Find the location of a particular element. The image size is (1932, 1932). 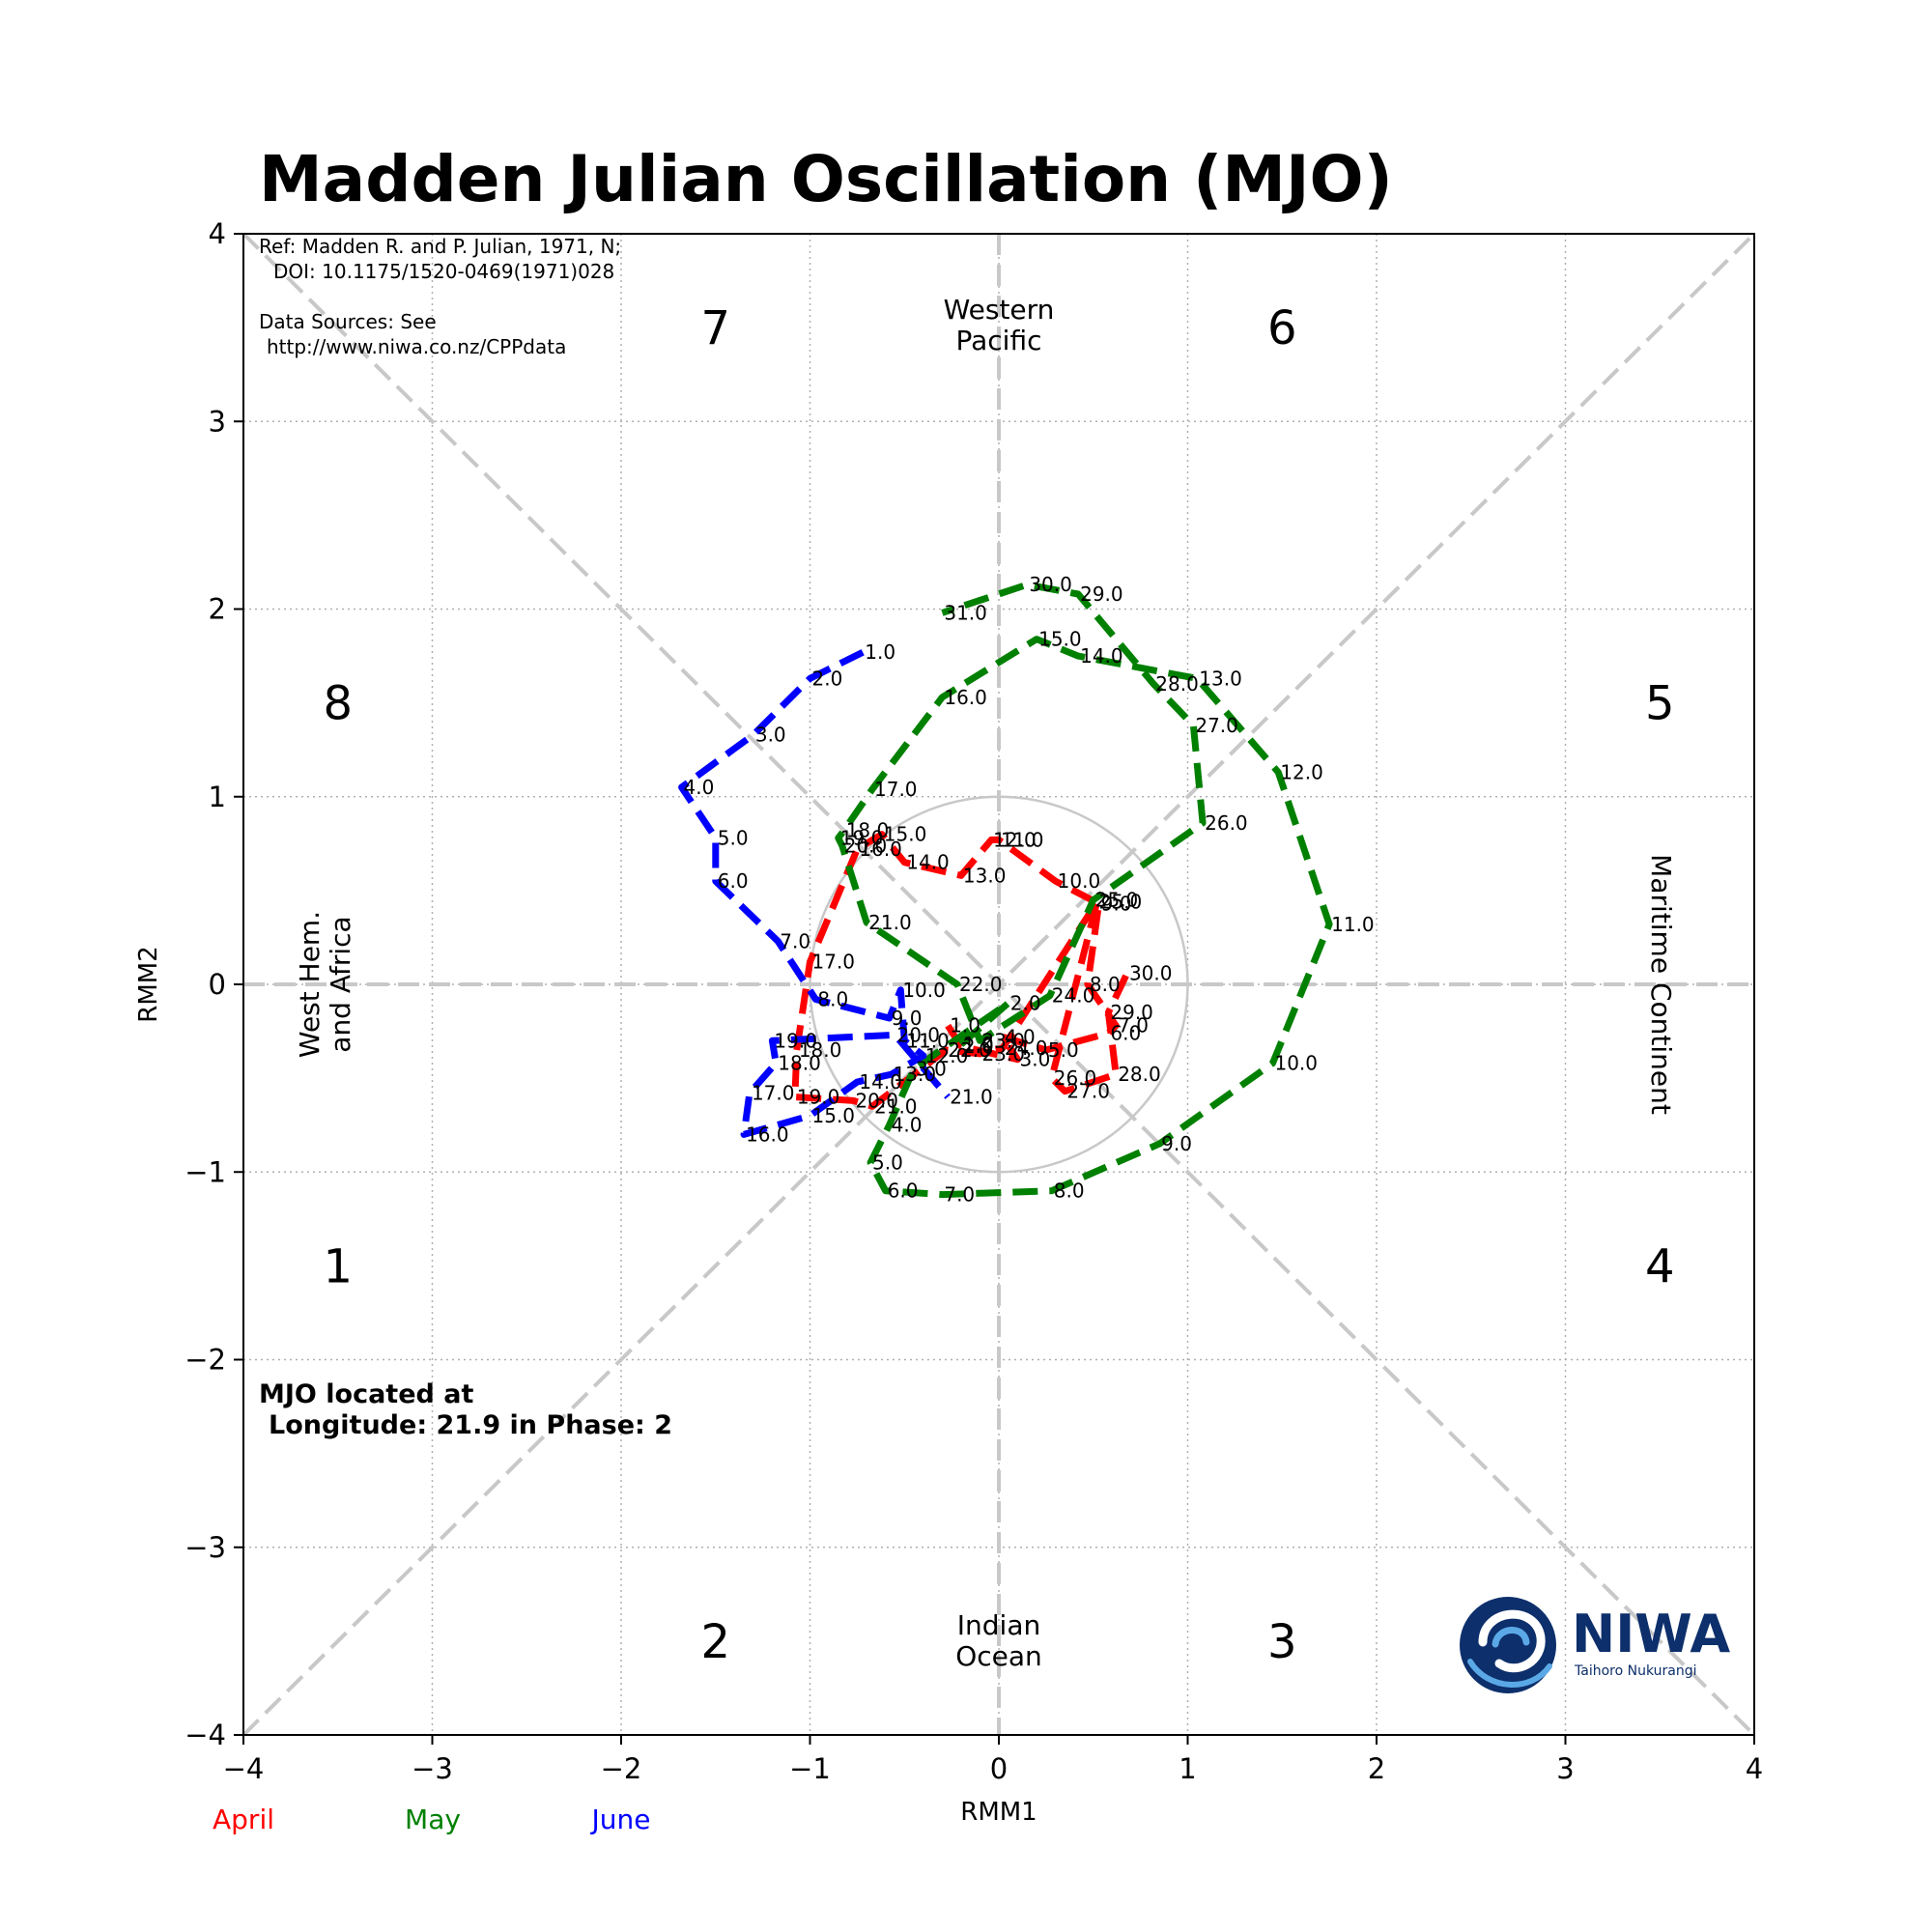

day-label-may: 14.0 is located at coordinates (1101, 656).